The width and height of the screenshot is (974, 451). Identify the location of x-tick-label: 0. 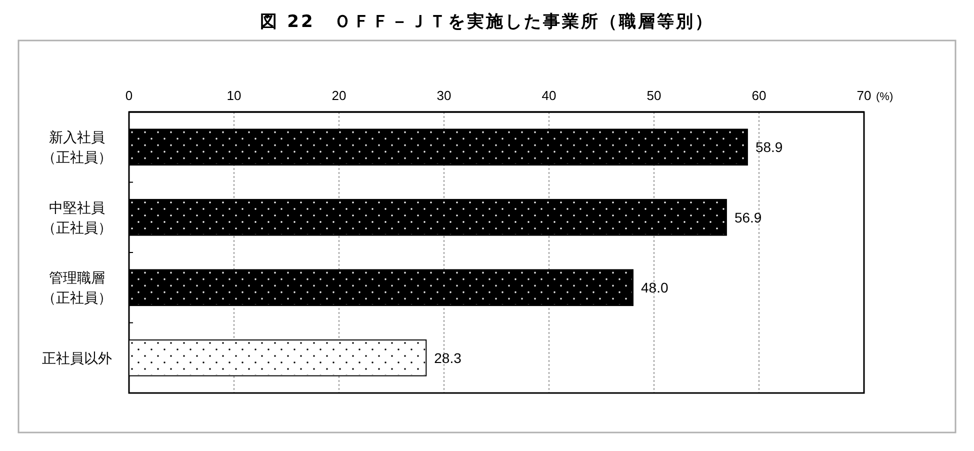
(129, 95).